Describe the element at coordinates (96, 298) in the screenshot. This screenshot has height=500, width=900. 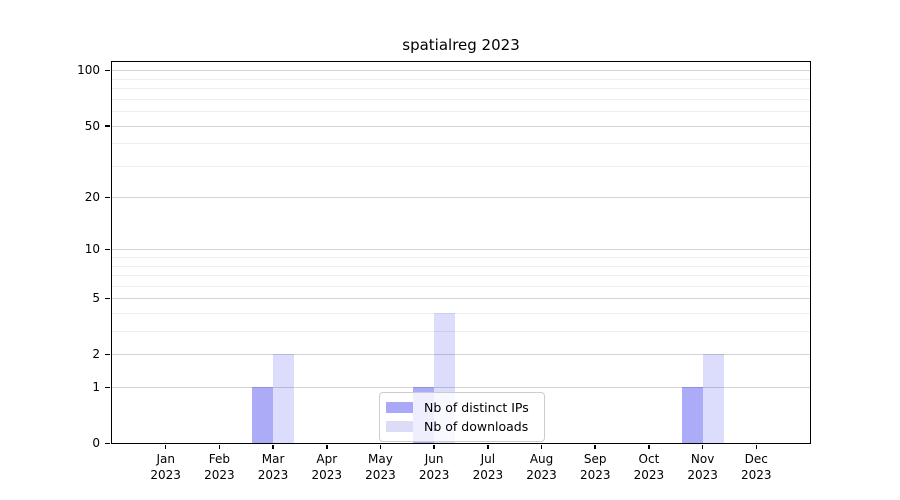
I see `y-tick-label: 5` at that location.